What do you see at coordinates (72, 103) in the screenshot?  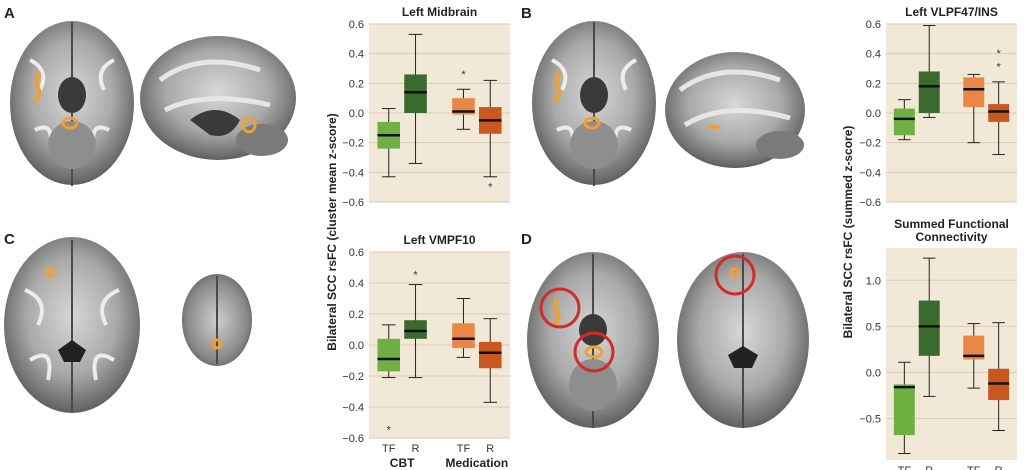 I see `brain-axial-a` at bounding box center [72, 103].